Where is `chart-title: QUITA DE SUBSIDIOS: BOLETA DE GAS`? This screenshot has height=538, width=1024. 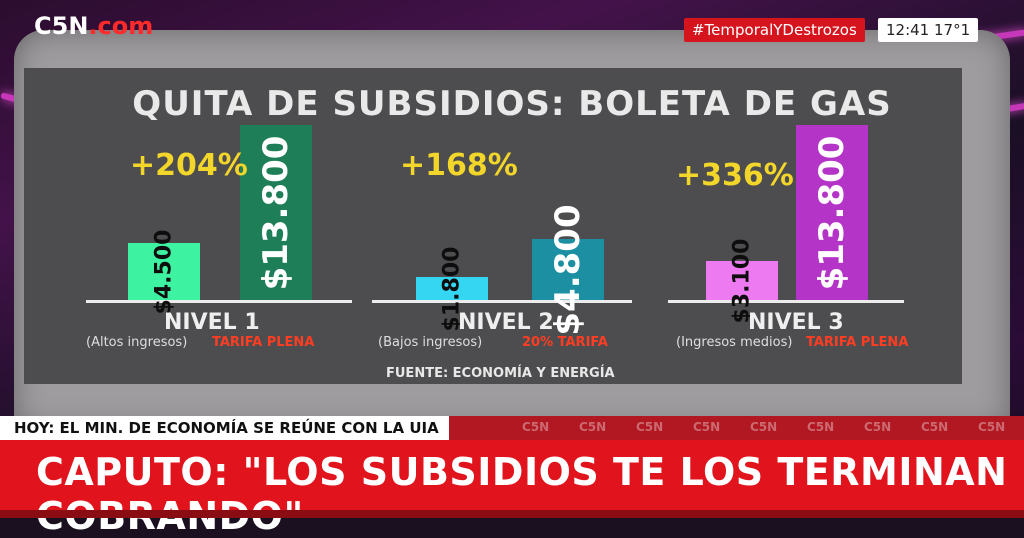
chart-title: QUITA DE SUBSIDIOS: BOLETA DE GAS is located at coordinates (512, 104).